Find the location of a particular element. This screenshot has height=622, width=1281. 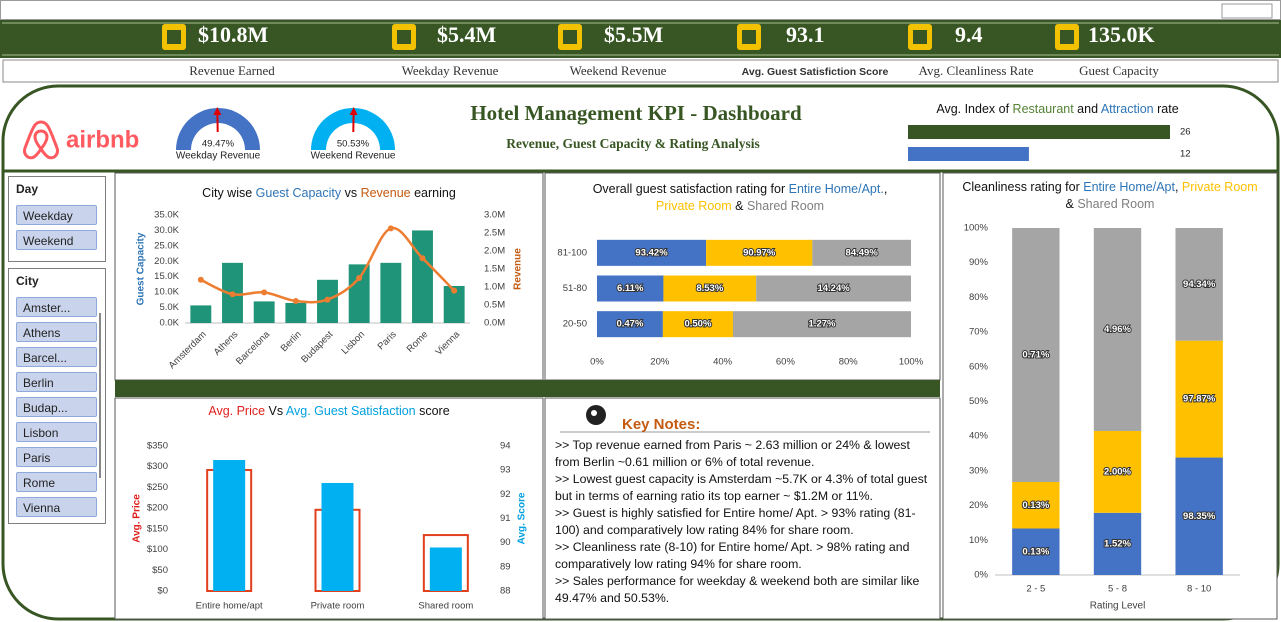

data-label: 0.13% is located at coordinates (1035, 551).